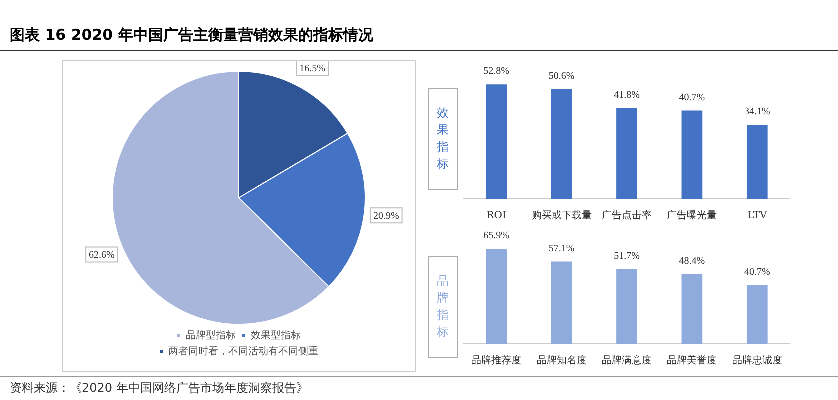 This screenshot has height=400, width=838. Describe the element at coordinates (561, 360) in the screenshot. I see `x-tick-label: 品牌知名度` at that location.